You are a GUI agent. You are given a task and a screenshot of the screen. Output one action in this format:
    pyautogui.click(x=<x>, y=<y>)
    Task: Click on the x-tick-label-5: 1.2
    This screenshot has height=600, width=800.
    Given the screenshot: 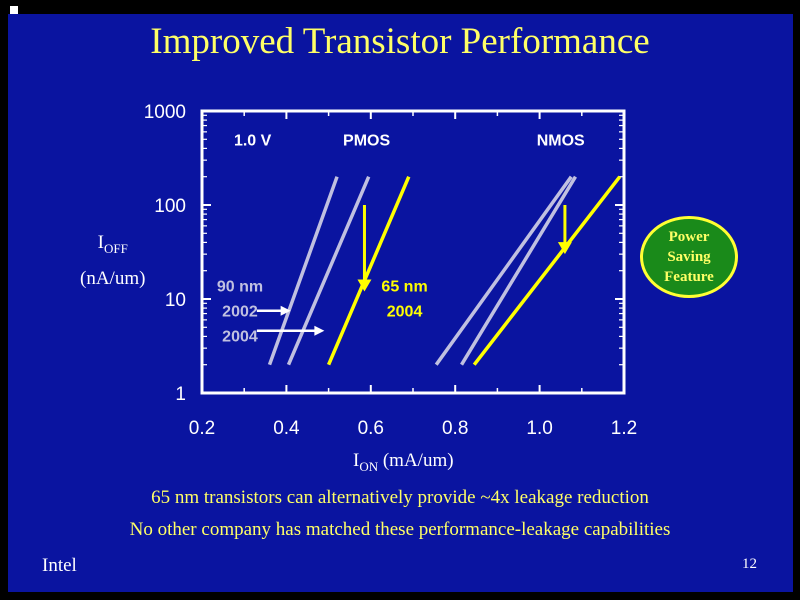 What is the action you would take?
    pyautogui.click(x=624, y=428)
    